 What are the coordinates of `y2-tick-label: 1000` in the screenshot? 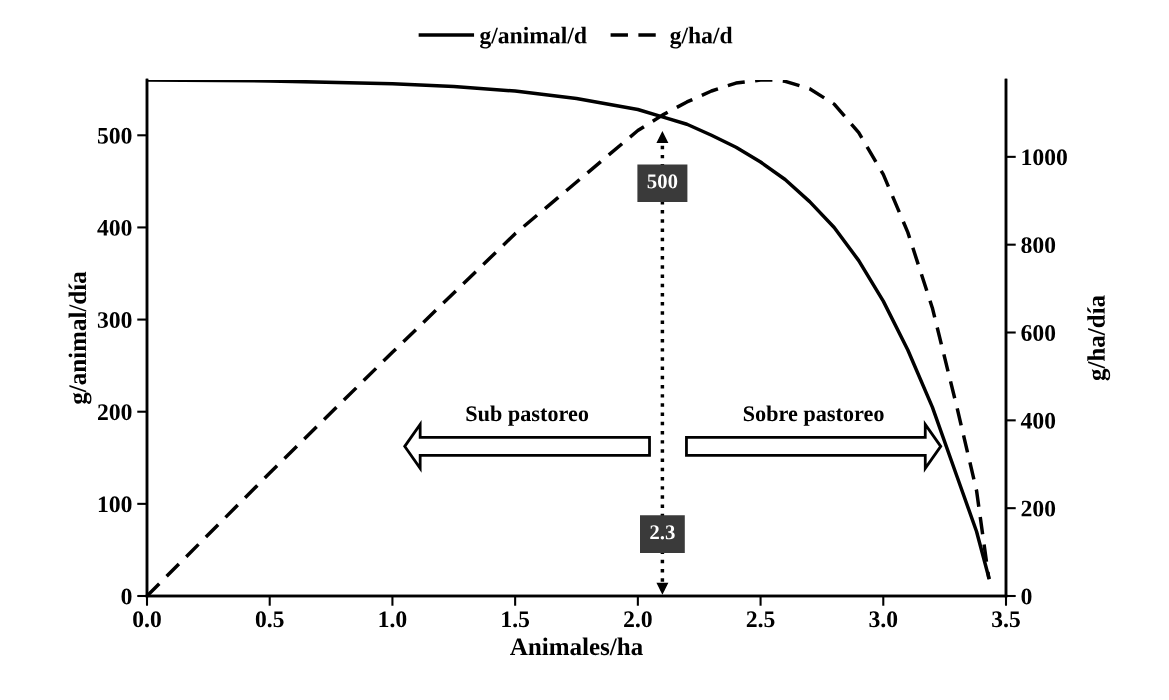 It's located at (1044, 157).